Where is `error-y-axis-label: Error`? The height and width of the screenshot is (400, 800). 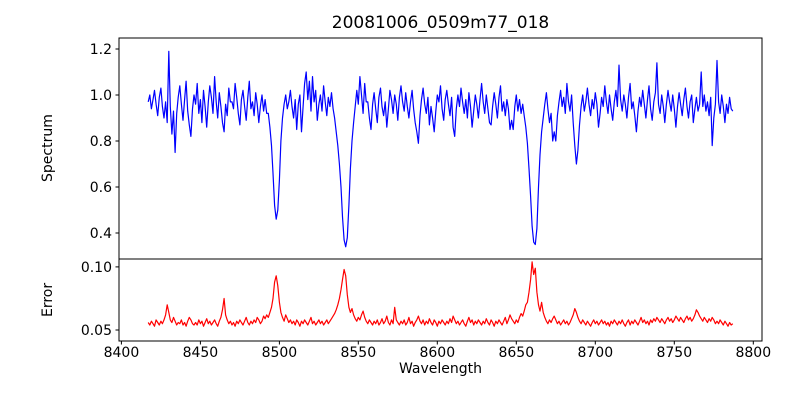
error-y-axis-label: Error is located at coordinates (48, 300).